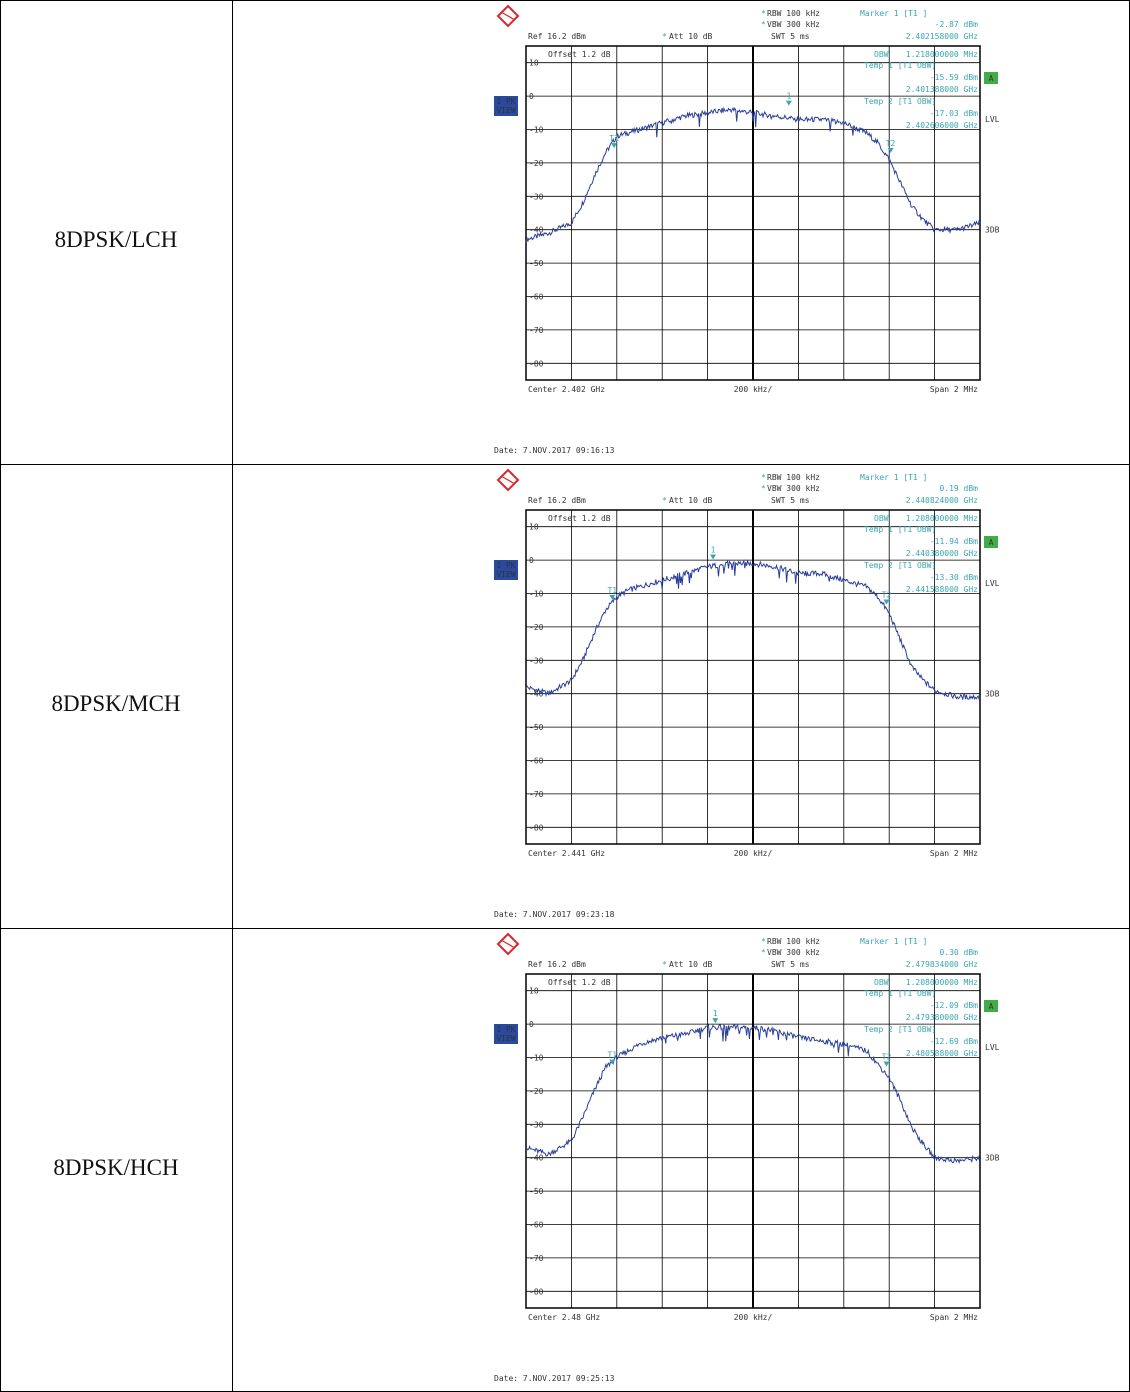 The image size is (1130, 1392). I want to click on y-tick-label: -80, so click(536, 1291).